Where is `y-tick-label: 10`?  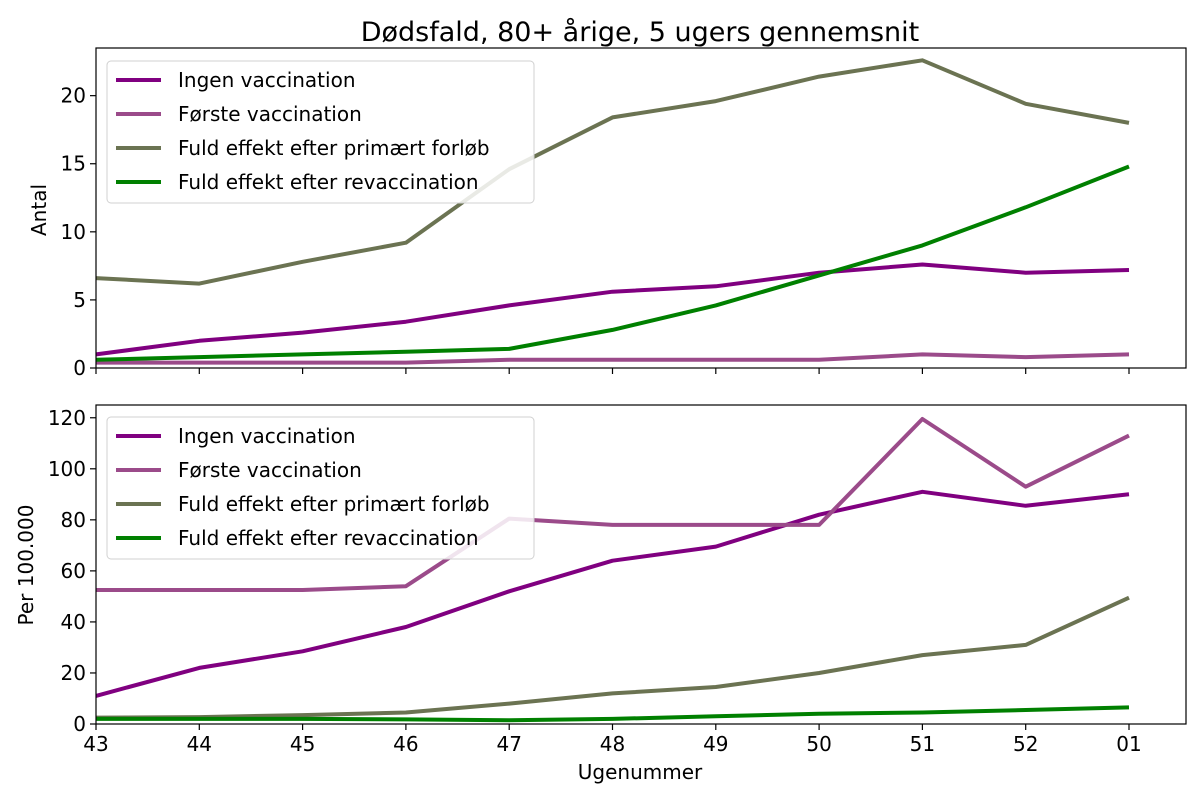
y-tick-label: 10 is located at coordinates (73, 232).